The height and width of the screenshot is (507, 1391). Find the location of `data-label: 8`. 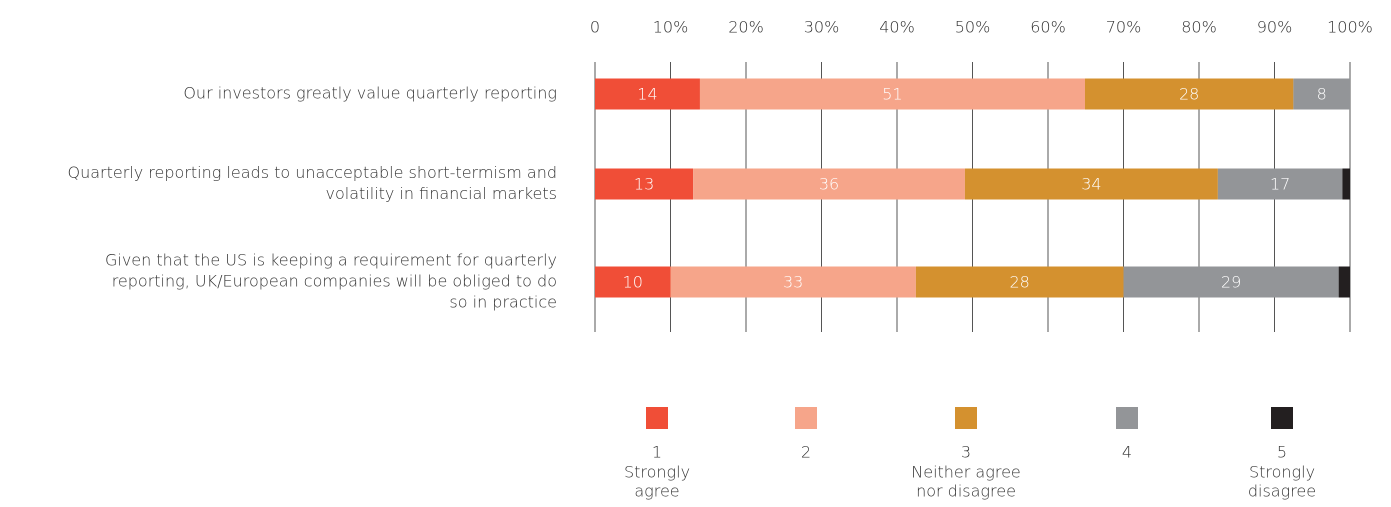

data-label: 8 is located at coordinates (1322, 94).